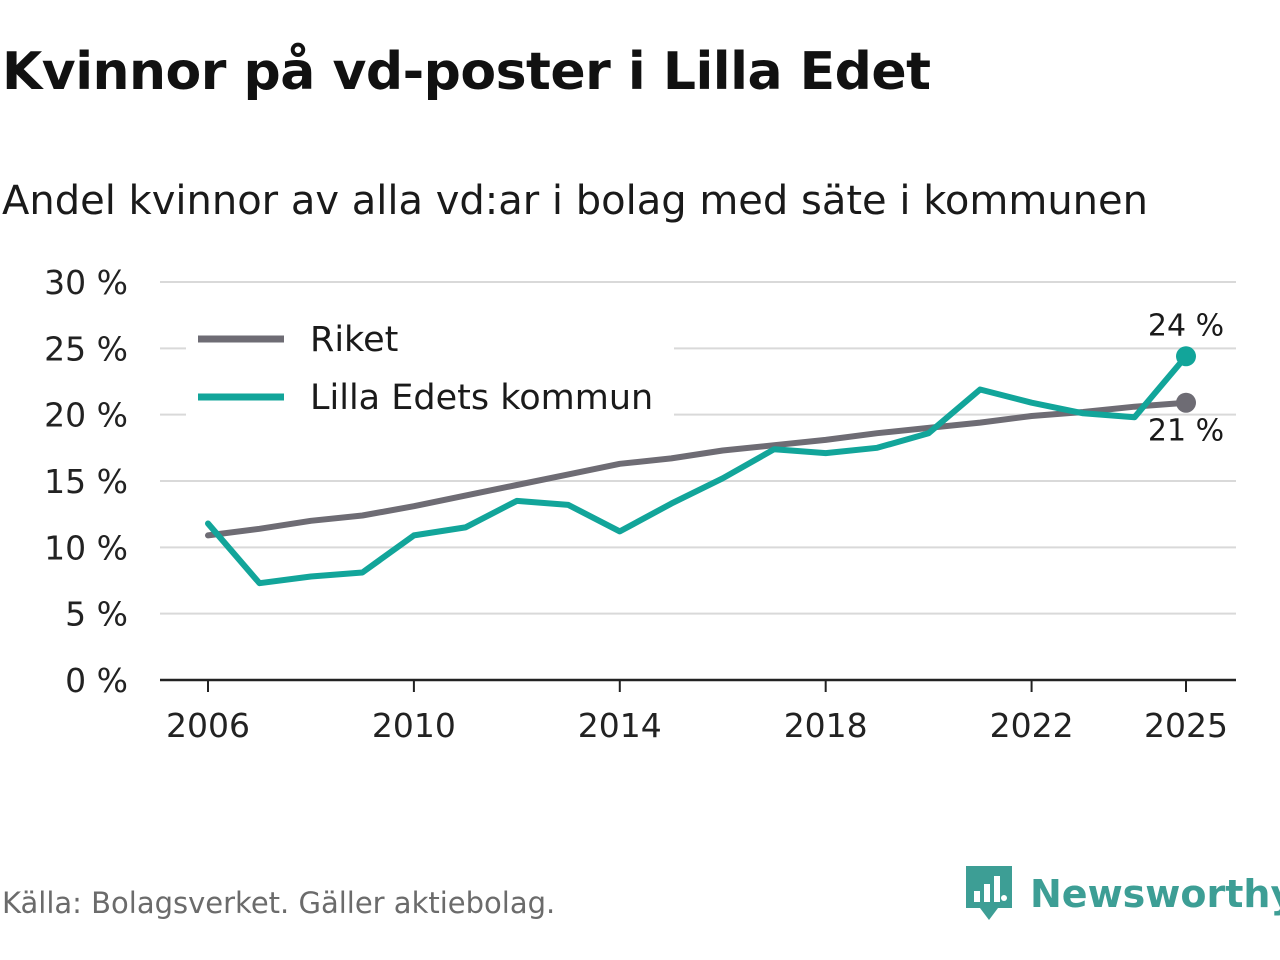 The image size is (1280, 960). I want to click on legend-label-riket: Riket, so click(354, 340).